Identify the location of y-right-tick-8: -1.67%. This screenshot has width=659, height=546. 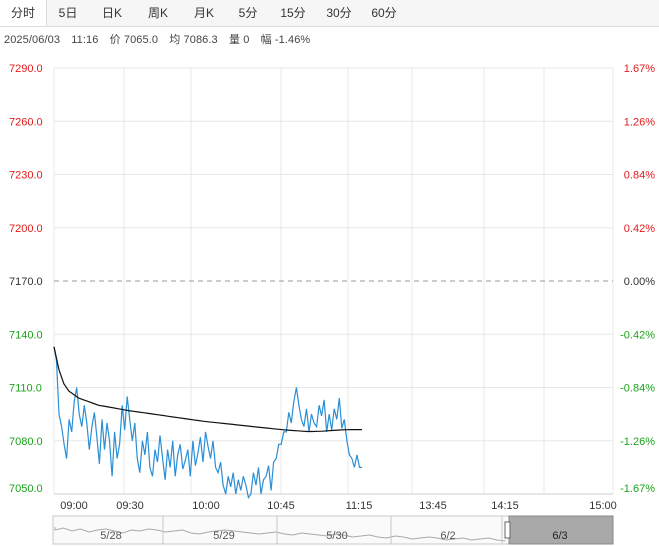
(637, 489).